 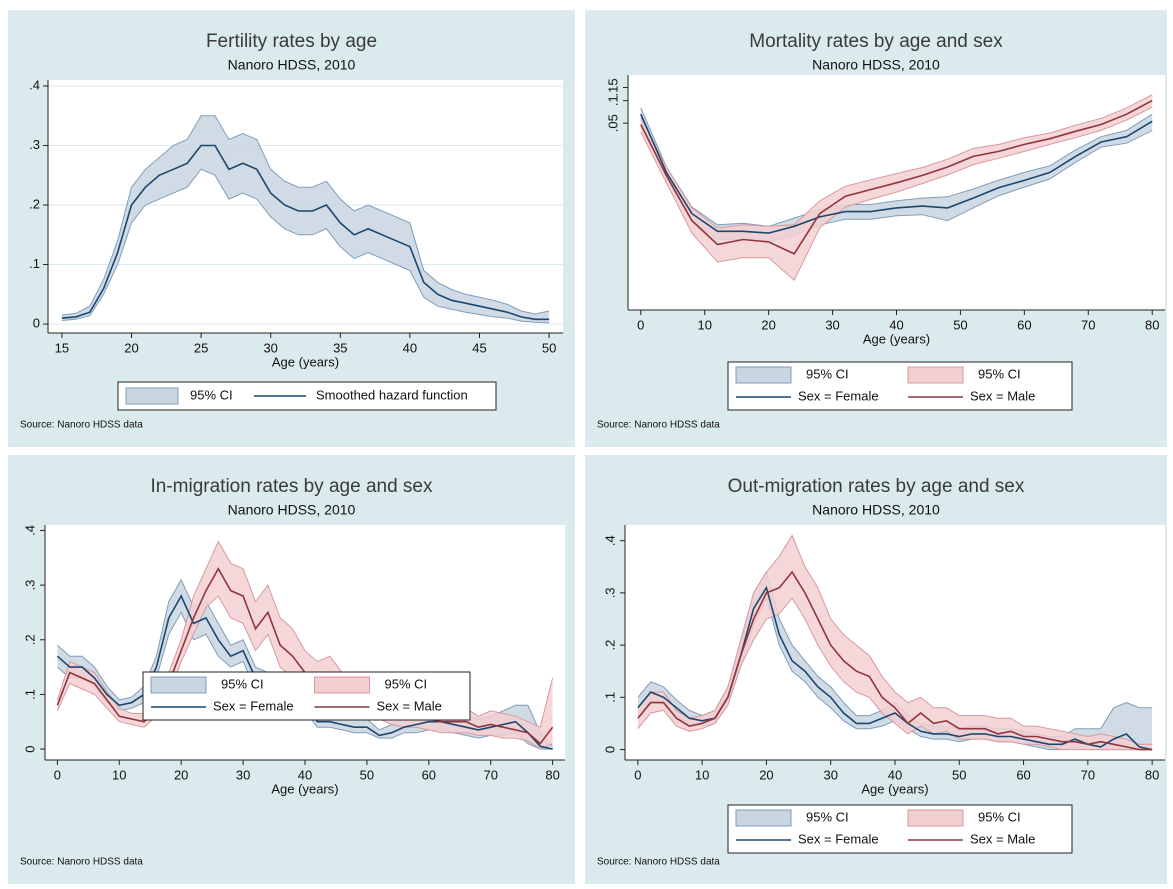 I want to click on chart-title: Fertility rates by age, so click(x=291, y=41).